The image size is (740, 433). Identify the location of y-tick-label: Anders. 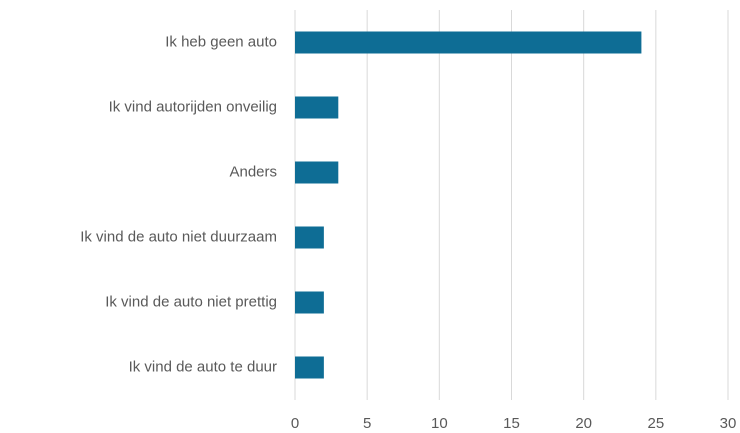
(253, 171).